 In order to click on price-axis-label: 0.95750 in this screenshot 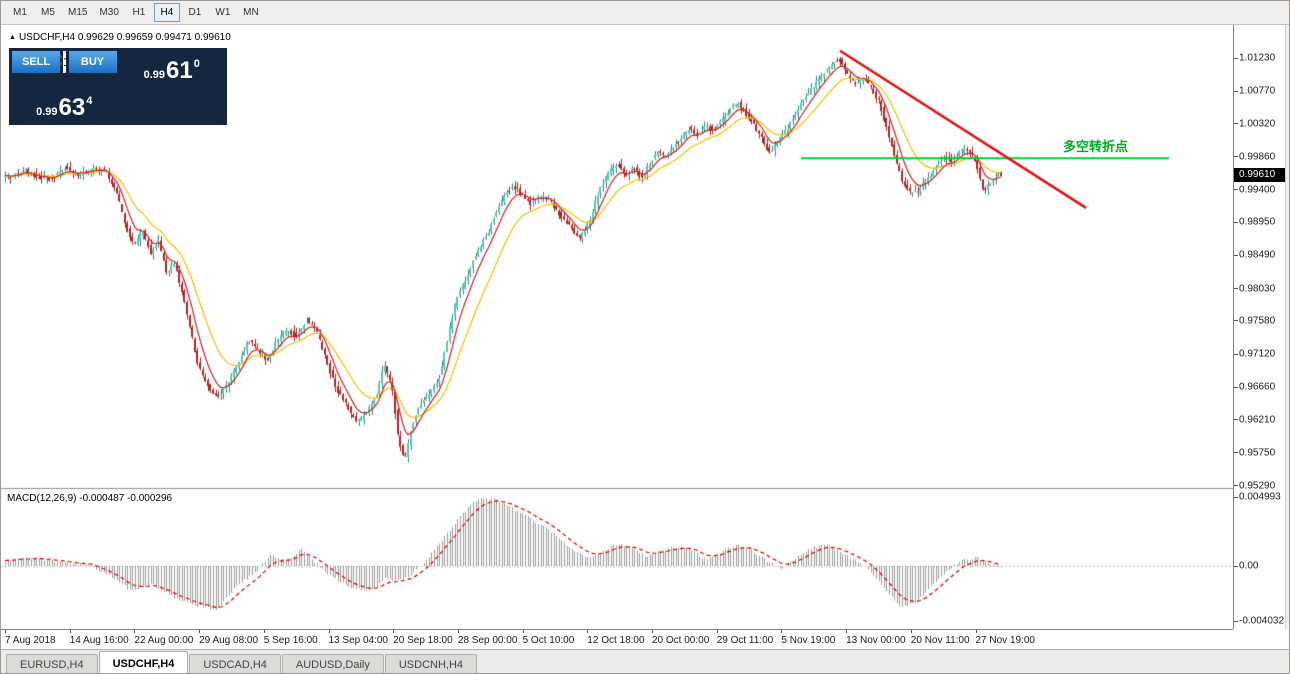, I will do `click(1257, 453)`.